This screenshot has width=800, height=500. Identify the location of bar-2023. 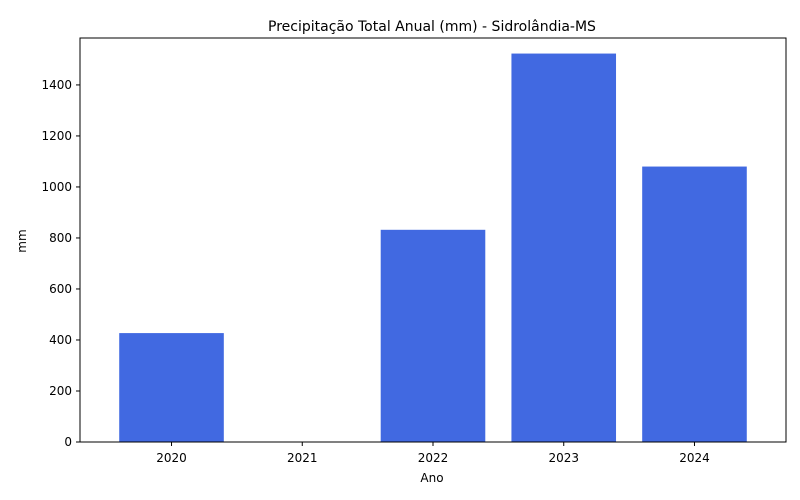
(564, 248).